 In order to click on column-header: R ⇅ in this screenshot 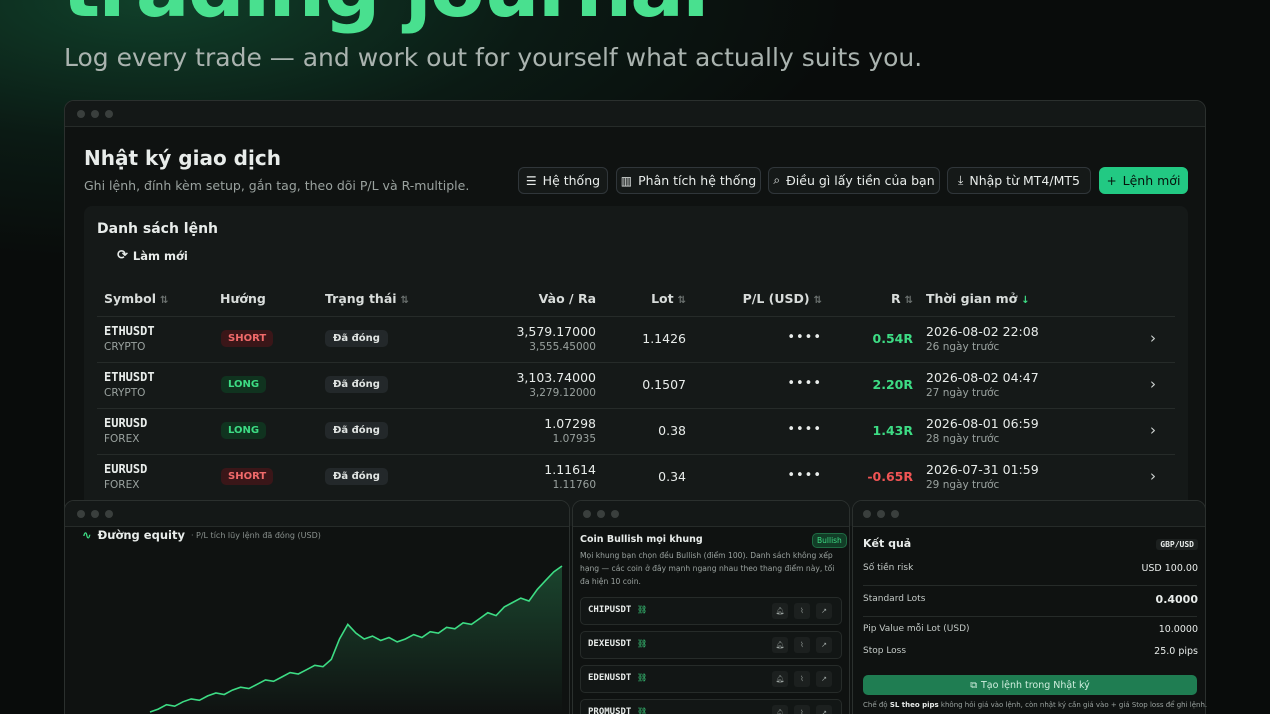, I will do `click(901, 298)`.